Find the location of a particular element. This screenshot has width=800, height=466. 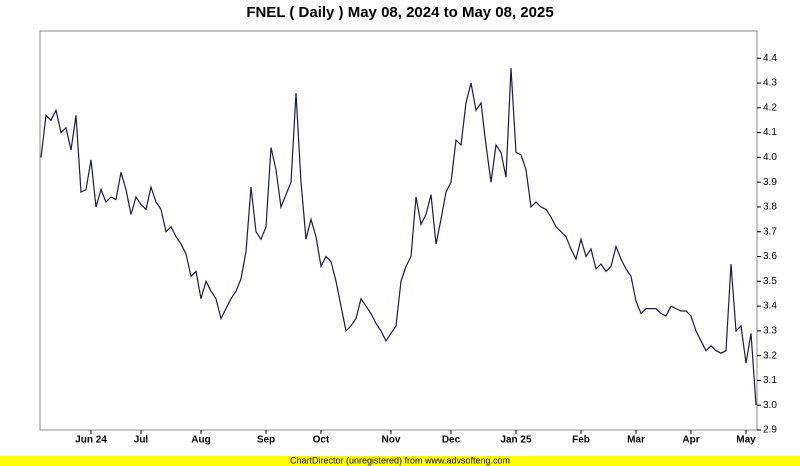

y-tick-label: 3.8 is located at coordinates (770, 207).